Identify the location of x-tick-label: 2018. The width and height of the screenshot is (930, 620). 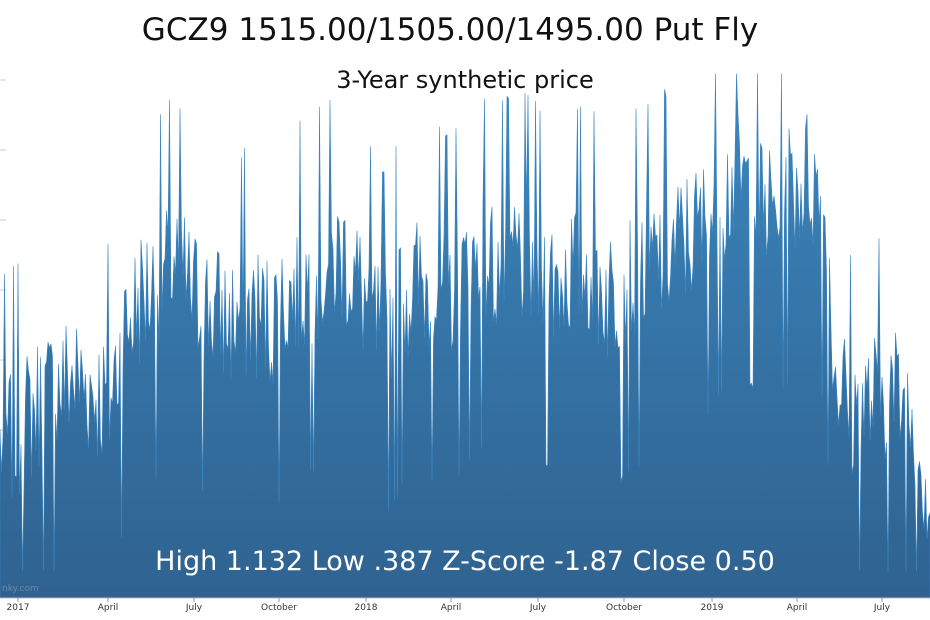
(366, 608).